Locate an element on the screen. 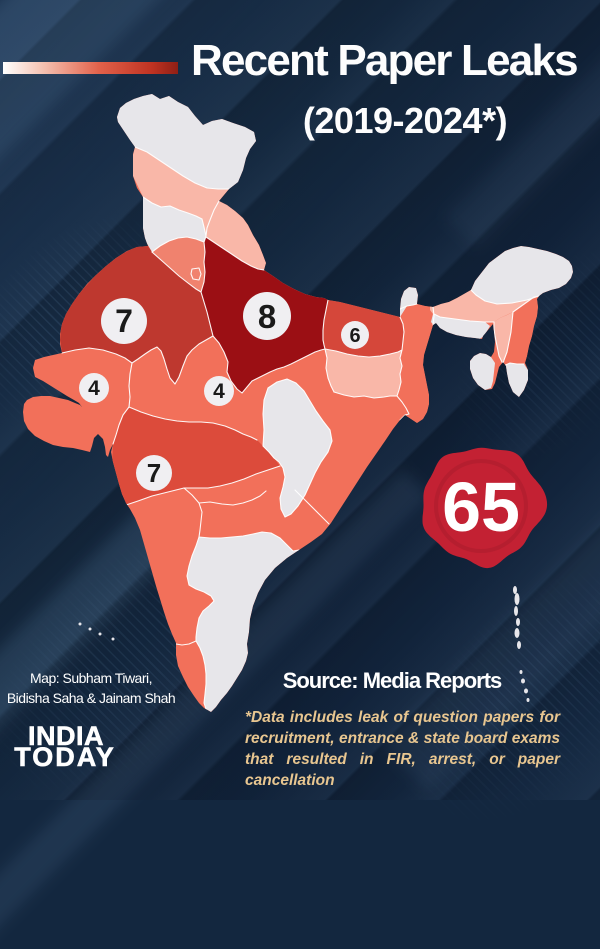 The width and height of the screenshot is (600, 949). svg-text: 65 is located at coordinates (481, 507).